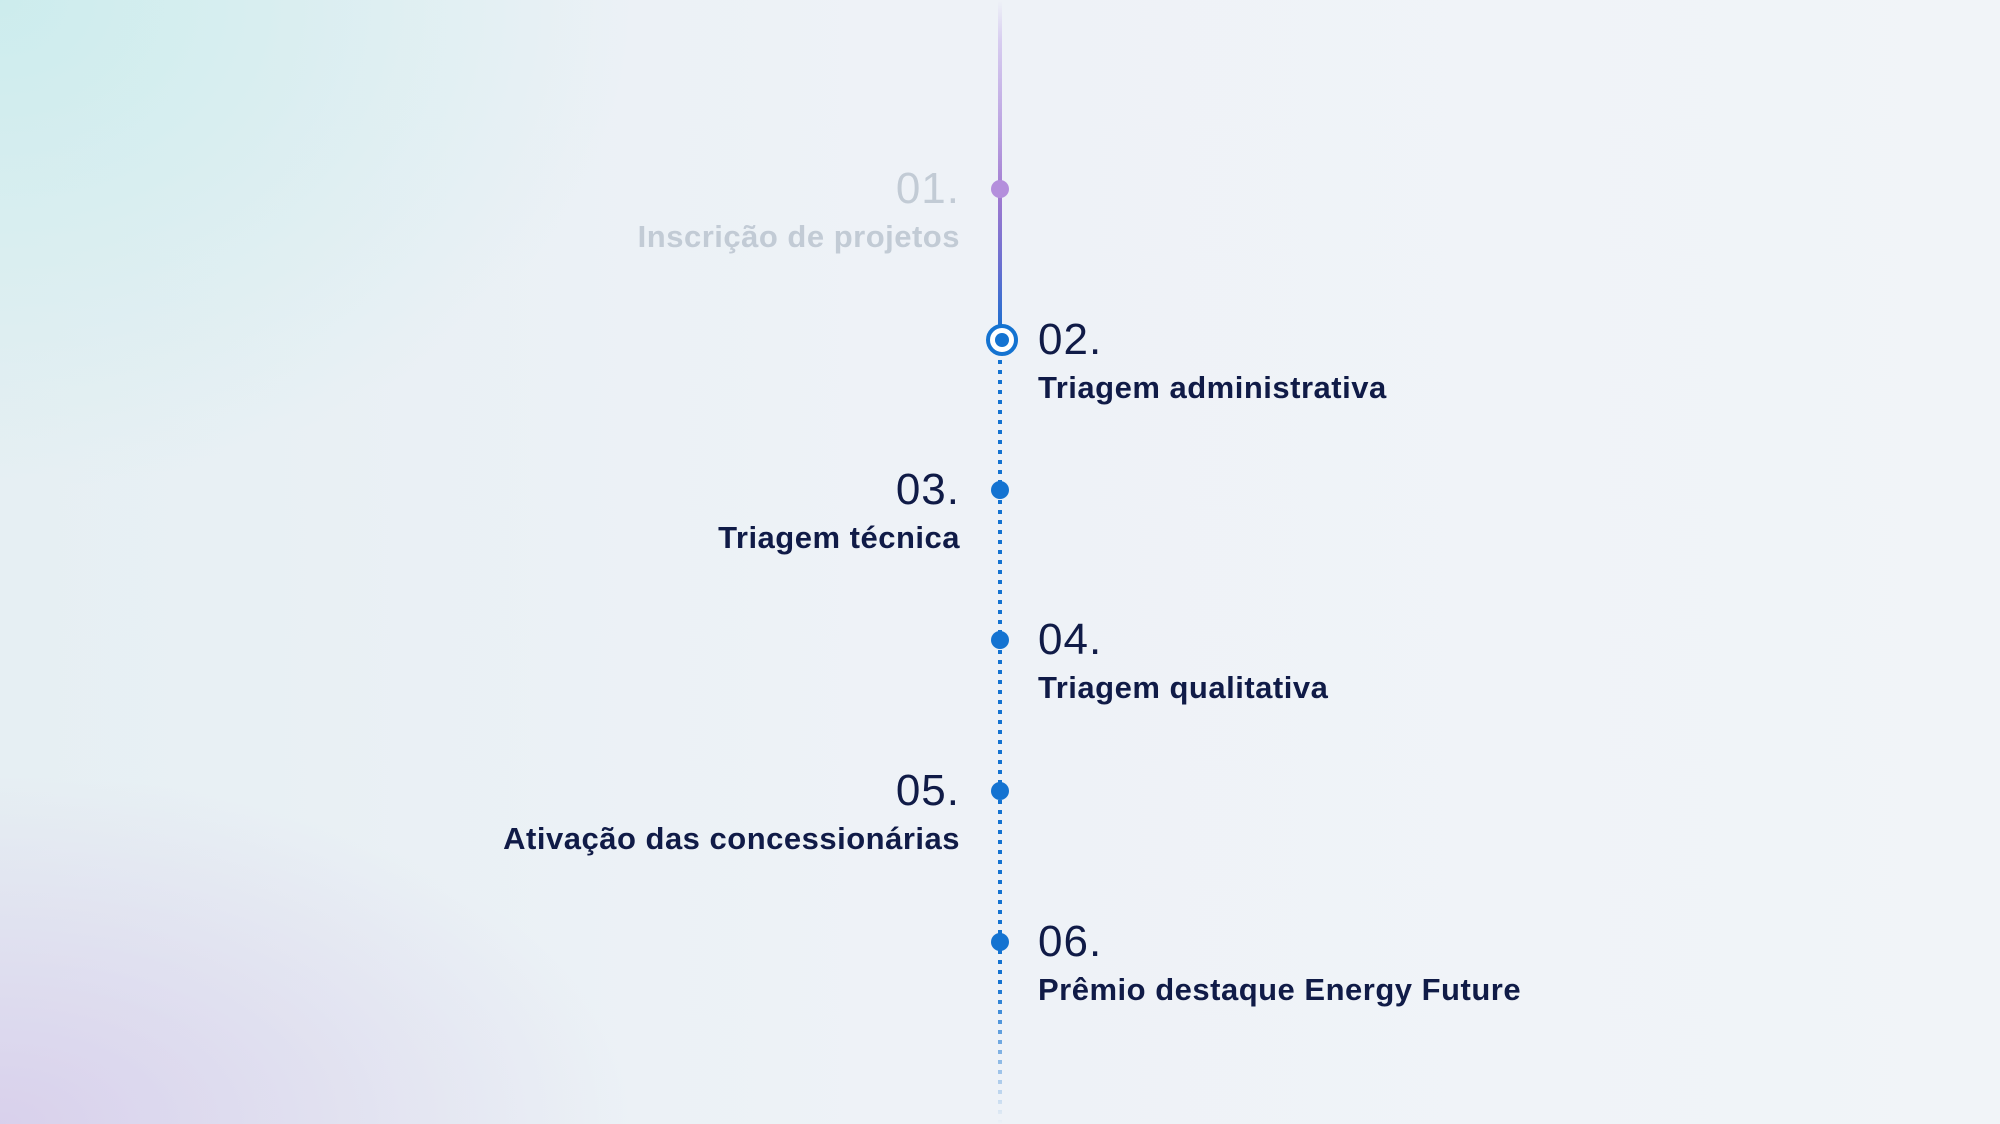  Describe the element at coordinates (1070, 339) in the screenshot. I see `step-number: 02.` at that location.